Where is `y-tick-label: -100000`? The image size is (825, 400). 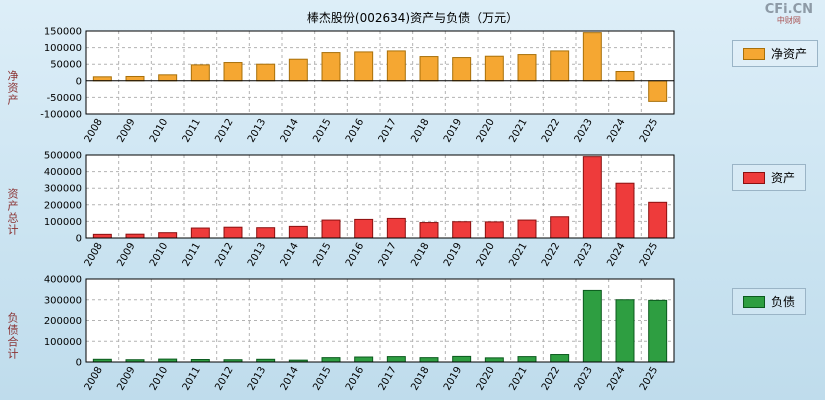
y-tick-label: -100000 is located at coordinates (61, 115).